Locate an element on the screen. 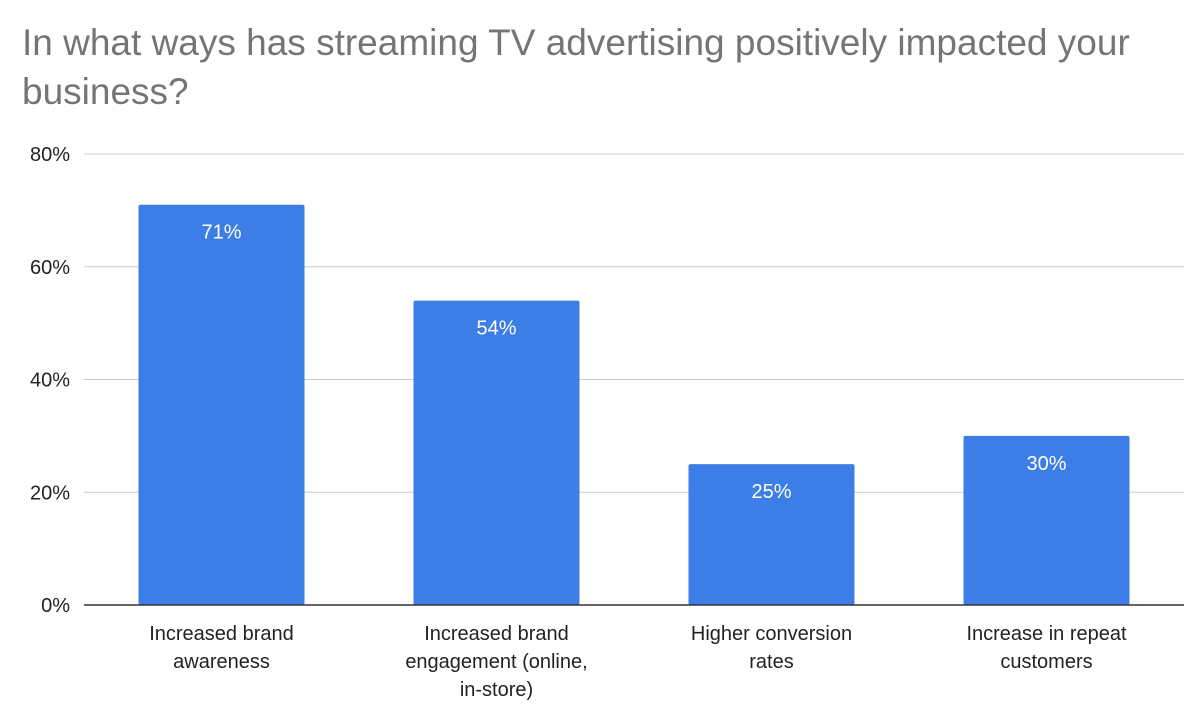 The width and height of the screenshot is (1196, 706). data-label: 71% is located at coordinates (221, 233).